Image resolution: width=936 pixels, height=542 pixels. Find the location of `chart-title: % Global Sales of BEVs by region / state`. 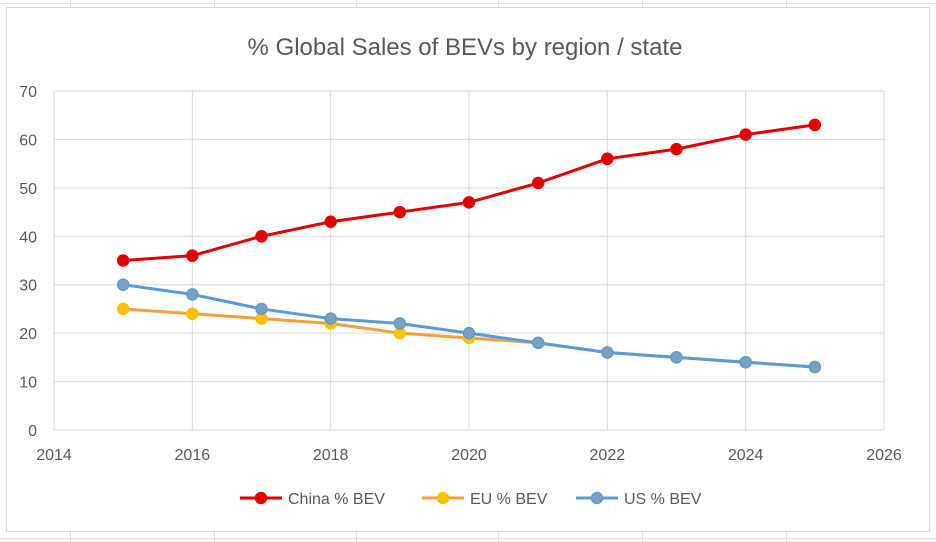

chart-title: % Global Sales of BEVs by region / state is located at coordinates (465, 47).